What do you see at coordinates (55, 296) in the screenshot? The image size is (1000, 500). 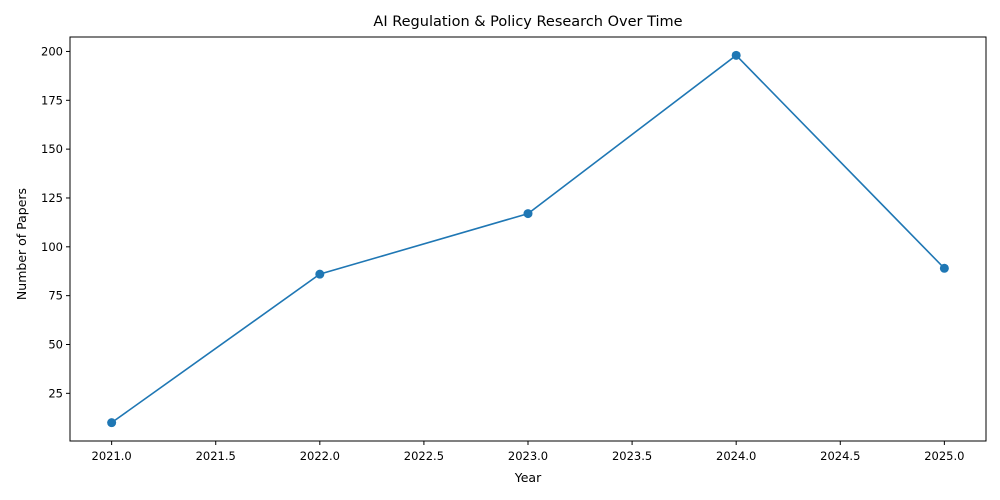 I see `y-tick-label: 75` at bounding box center [55, 296].